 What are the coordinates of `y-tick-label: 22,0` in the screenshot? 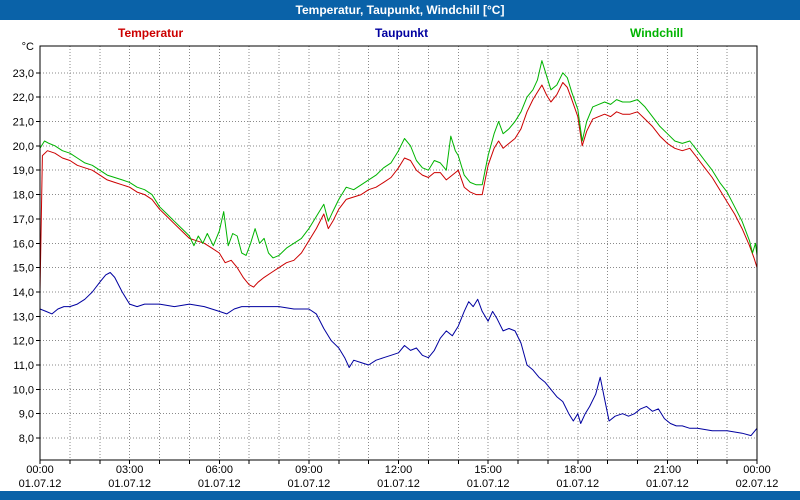 It's located at (23, 98).